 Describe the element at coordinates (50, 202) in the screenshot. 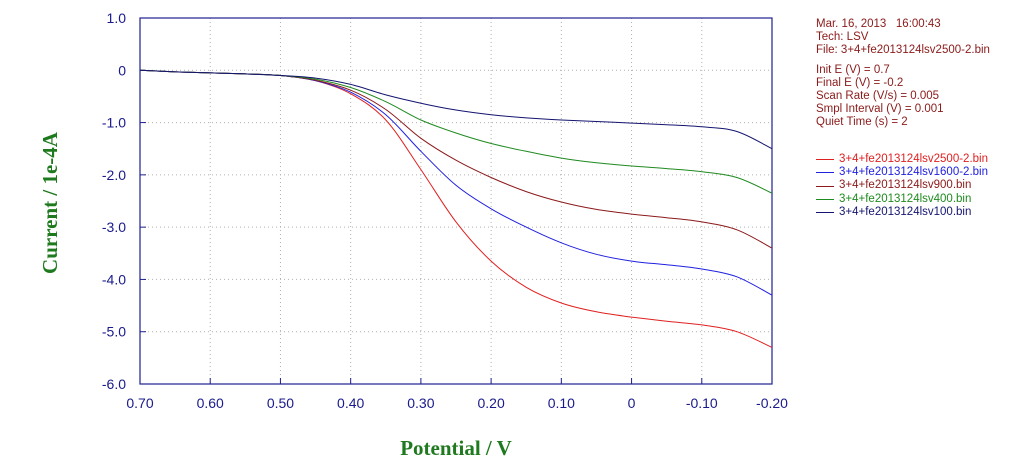

I see `y-axis-title: Current / 1e-4A` at that location.